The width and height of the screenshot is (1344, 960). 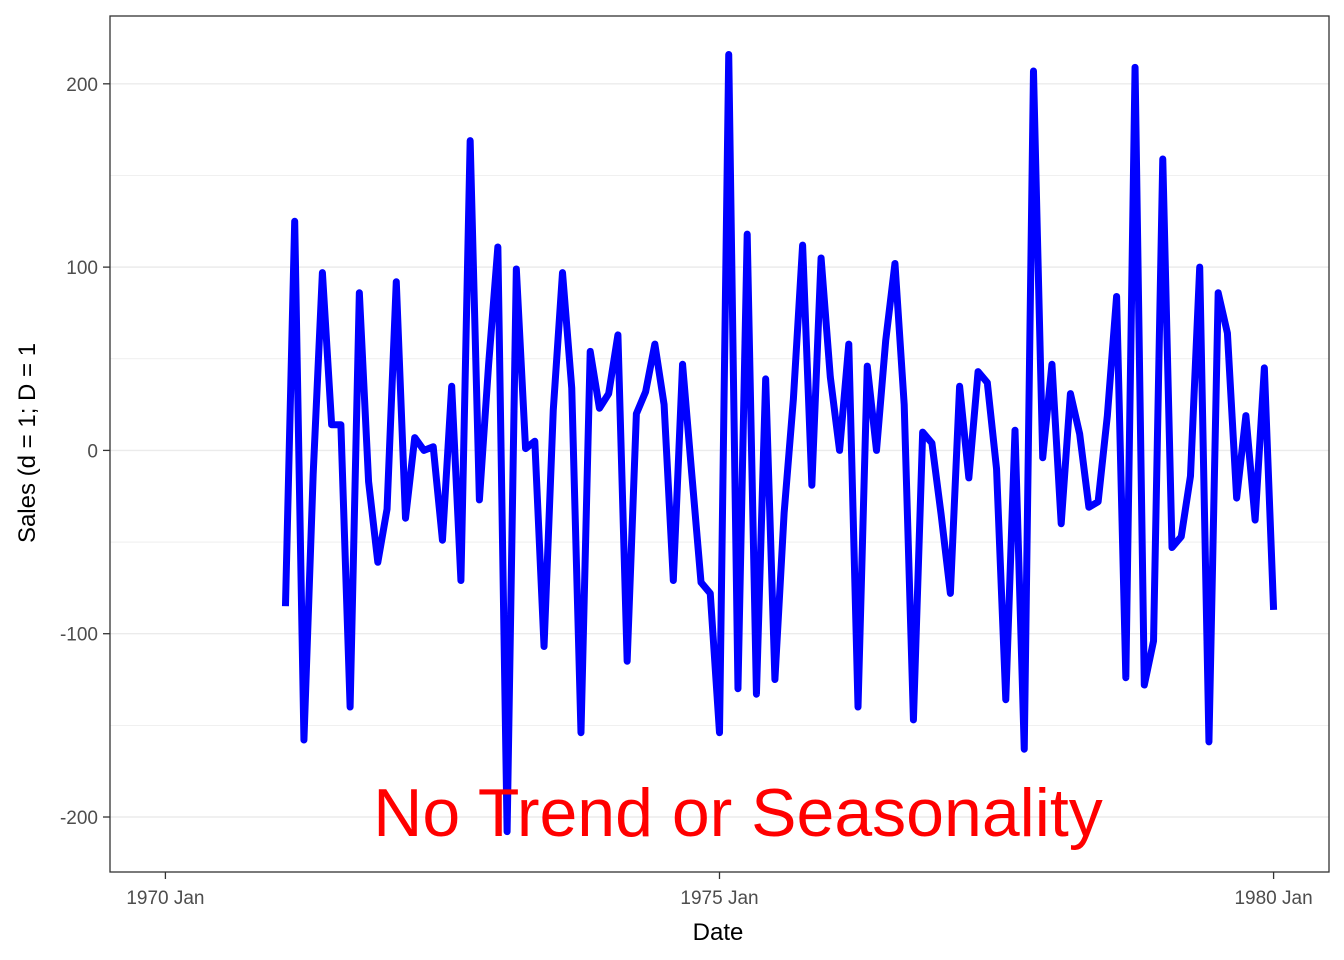 I want to click on y-tick-label: -200, so click(x=79, y=818).